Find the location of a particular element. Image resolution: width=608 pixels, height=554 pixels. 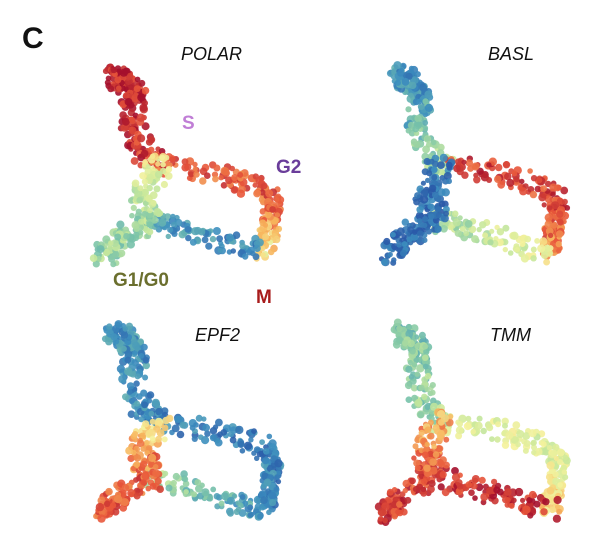

phase-label-s: S is located at coordinates (188, 123).